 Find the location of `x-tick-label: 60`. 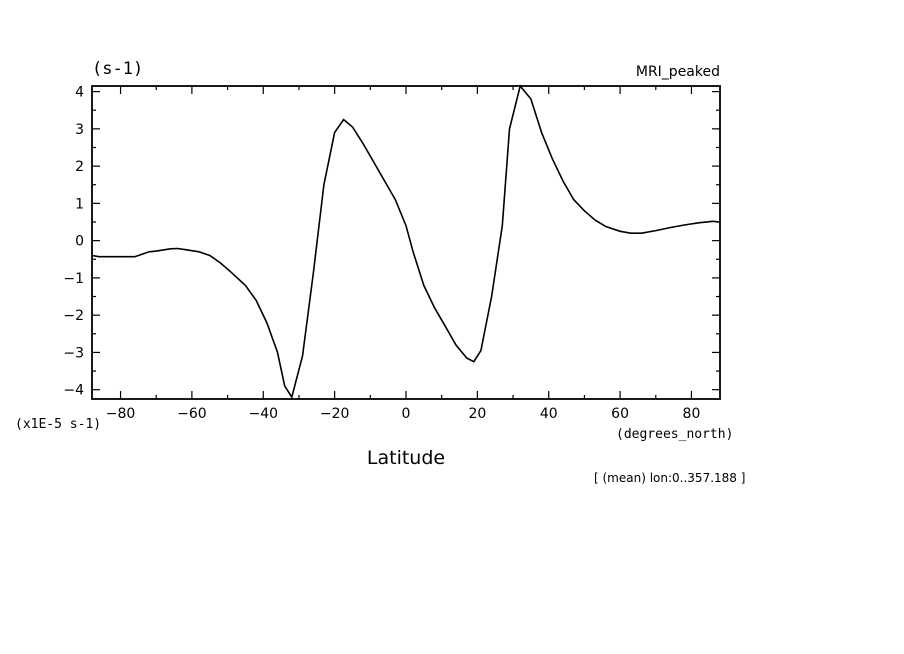

x-tick-label: 60 is located at coordinates (620, 414).